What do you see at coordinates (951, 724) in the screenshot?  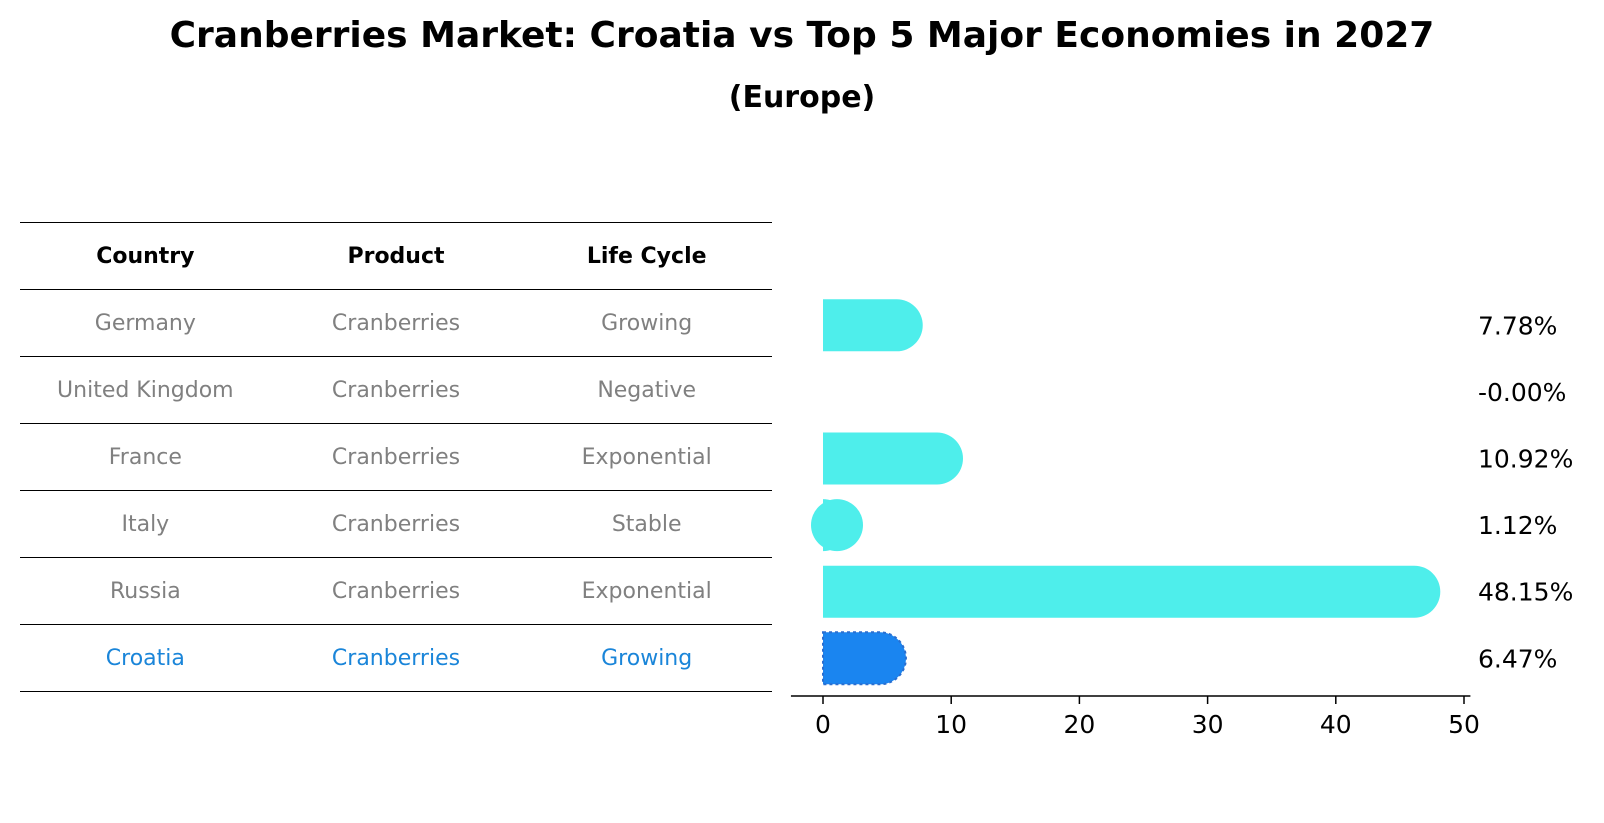 I see `x-tick-label: 10` at bounding box center [951, 724].